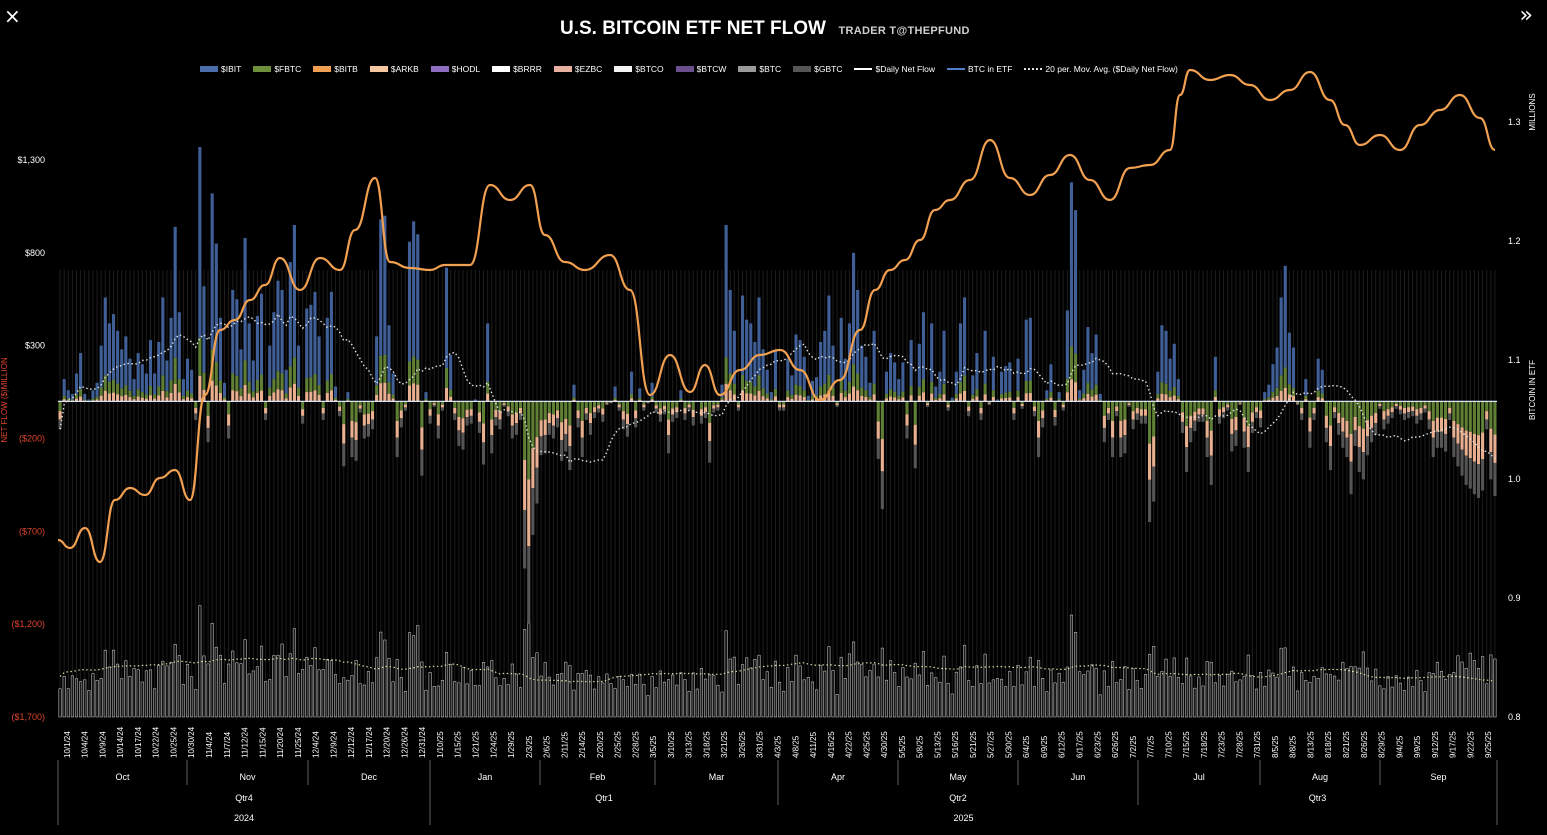  Describe the element at coordinates (527, 69) in the screenshot. I see `legend-label: $BRRR` at that location.